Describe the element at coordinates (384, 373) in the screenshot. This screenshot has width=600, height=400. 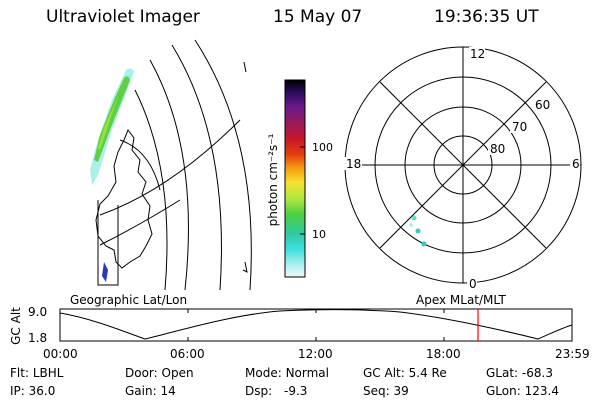
I see `status-gc-alt-label: GC Alt:` at that location.